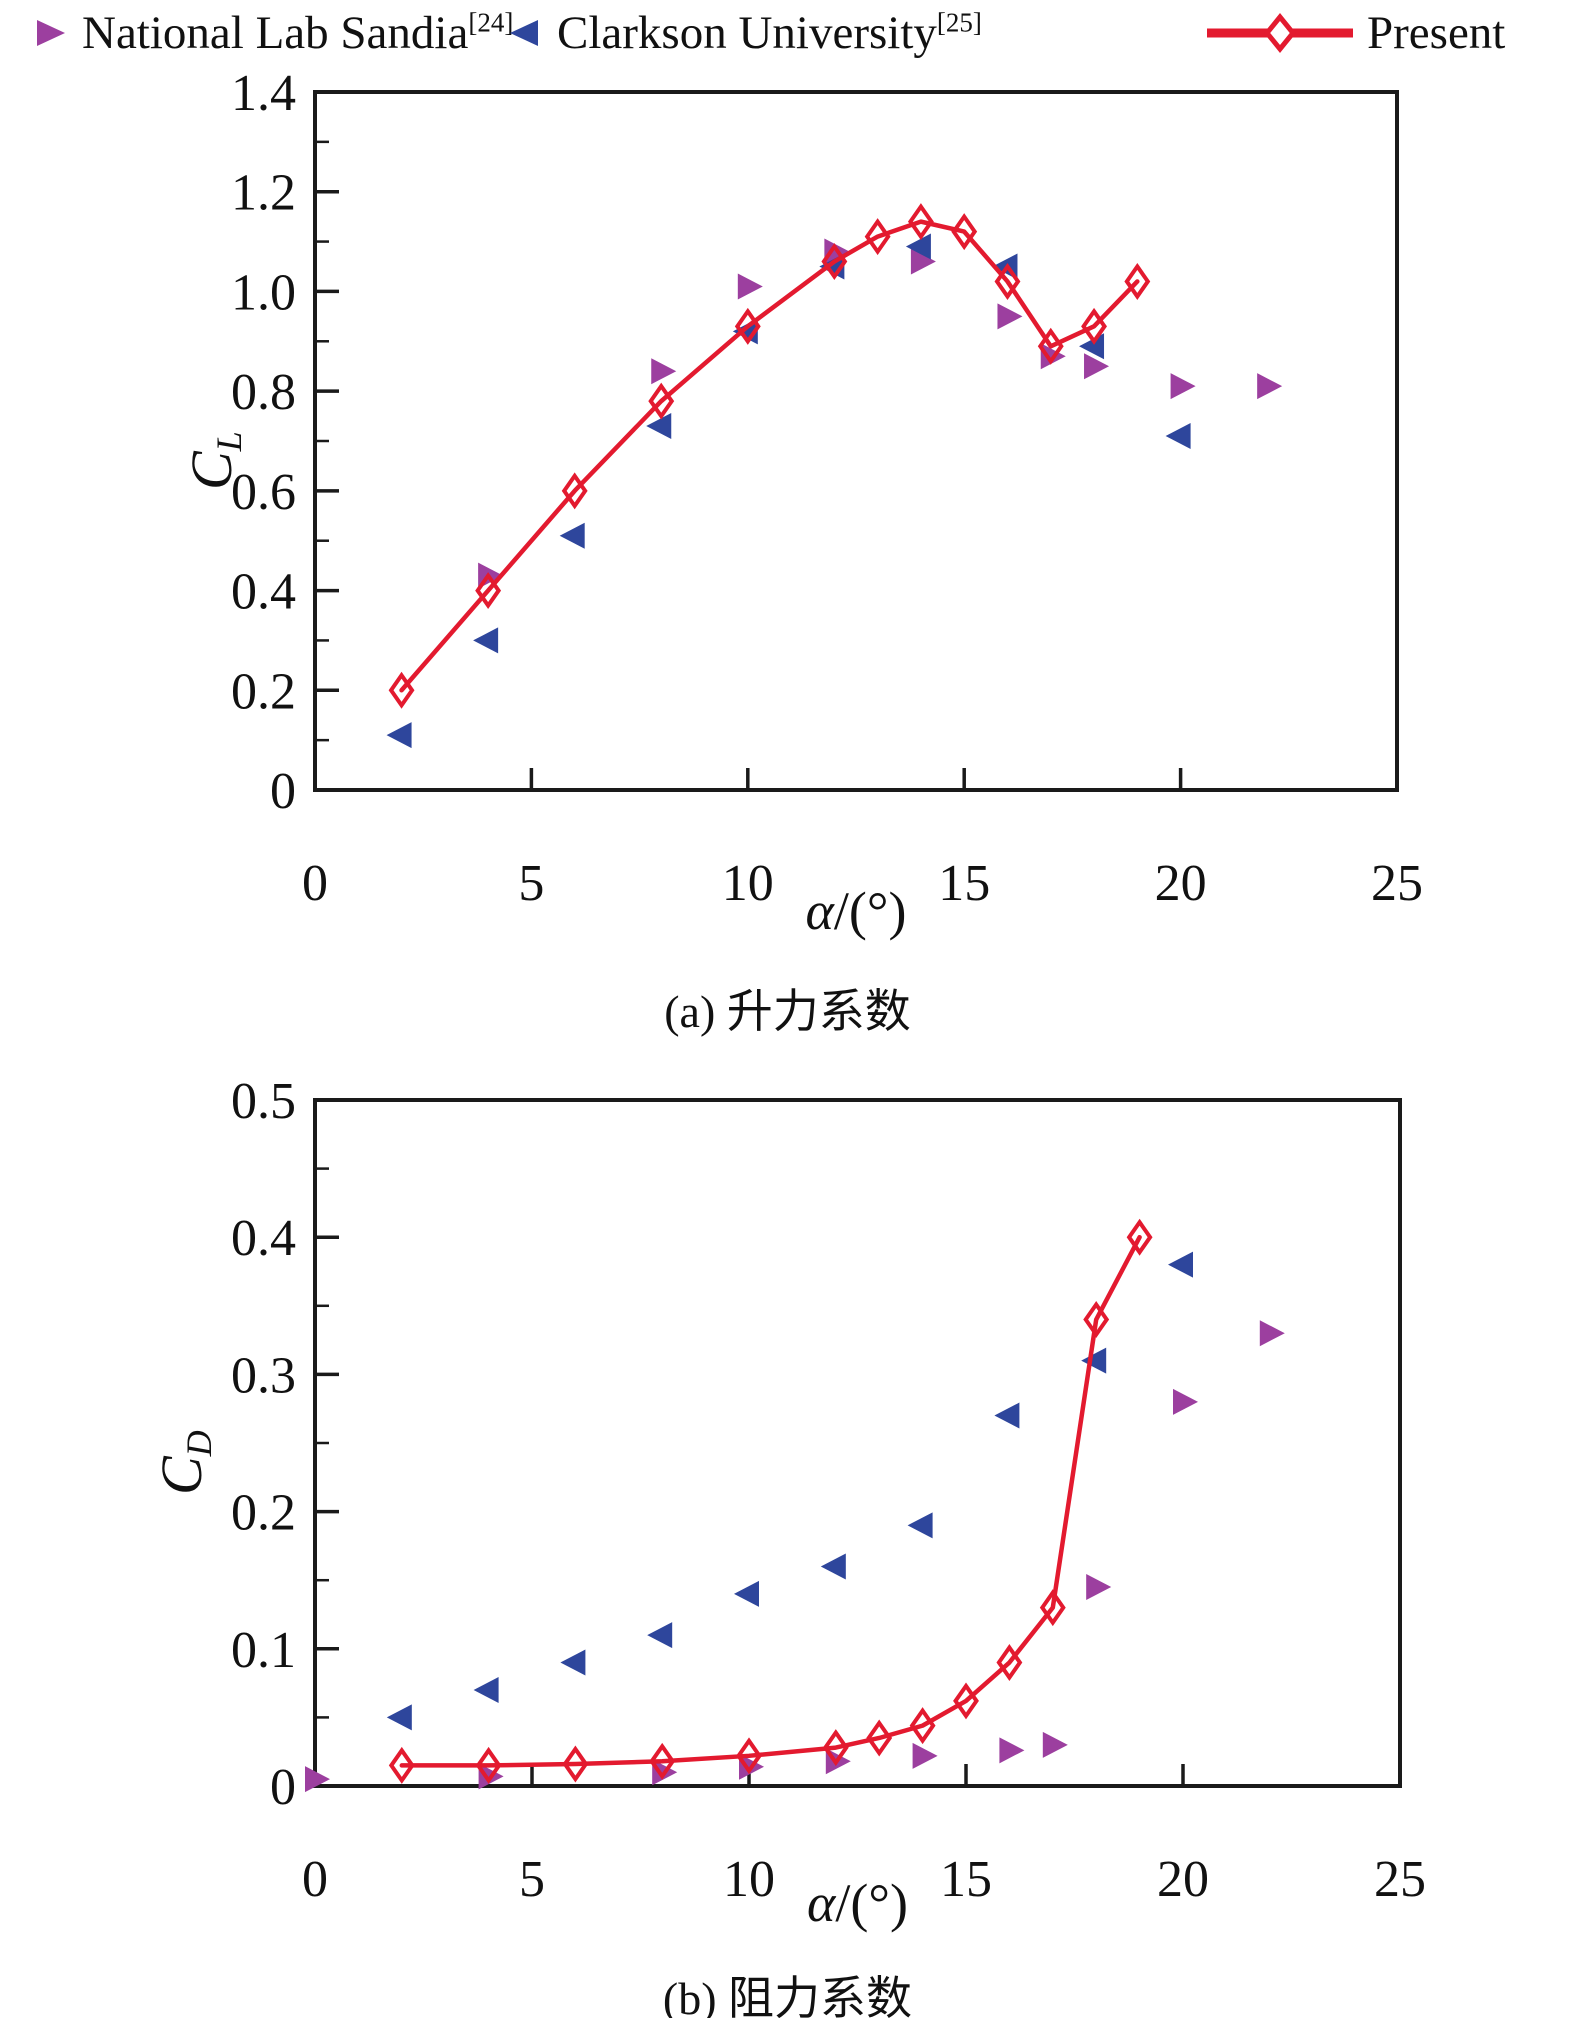  Describe the element at coordinates (263, 193) in the screenshot. I see `y-axis-tick-label: 1.2` at that location.